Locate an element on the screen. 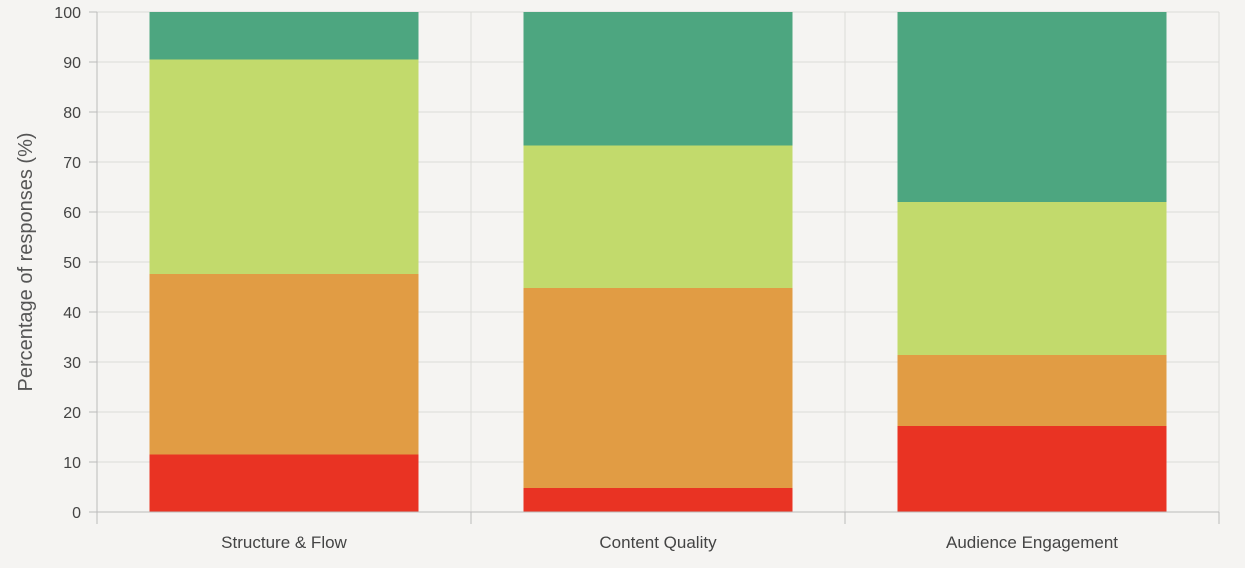 The width and height of the screenshot is (1245, 568). y-tick-label: 60 is located at coordinates (72, 213).